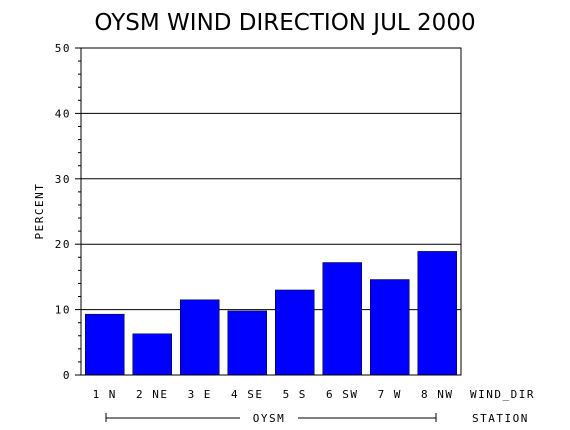  Describe the element at coordinates (500, 418) in the screenshot. I see `station-axis-label: STATION` at that location.